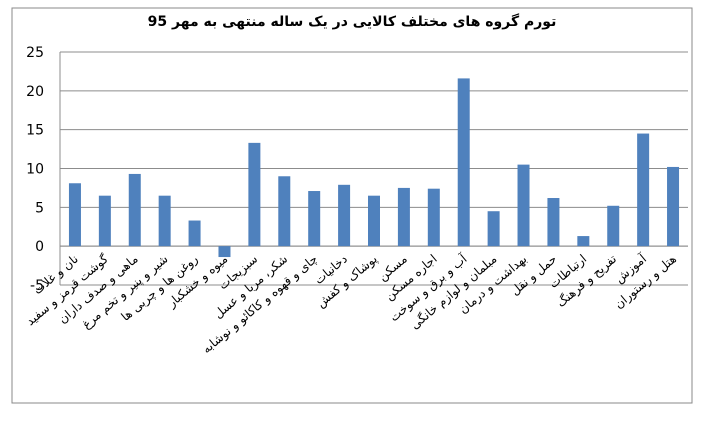  What do you see at coordinates (35, 53) in the screenshot?
I see `y-tick-label: 25` at bounding box center [35, 53].